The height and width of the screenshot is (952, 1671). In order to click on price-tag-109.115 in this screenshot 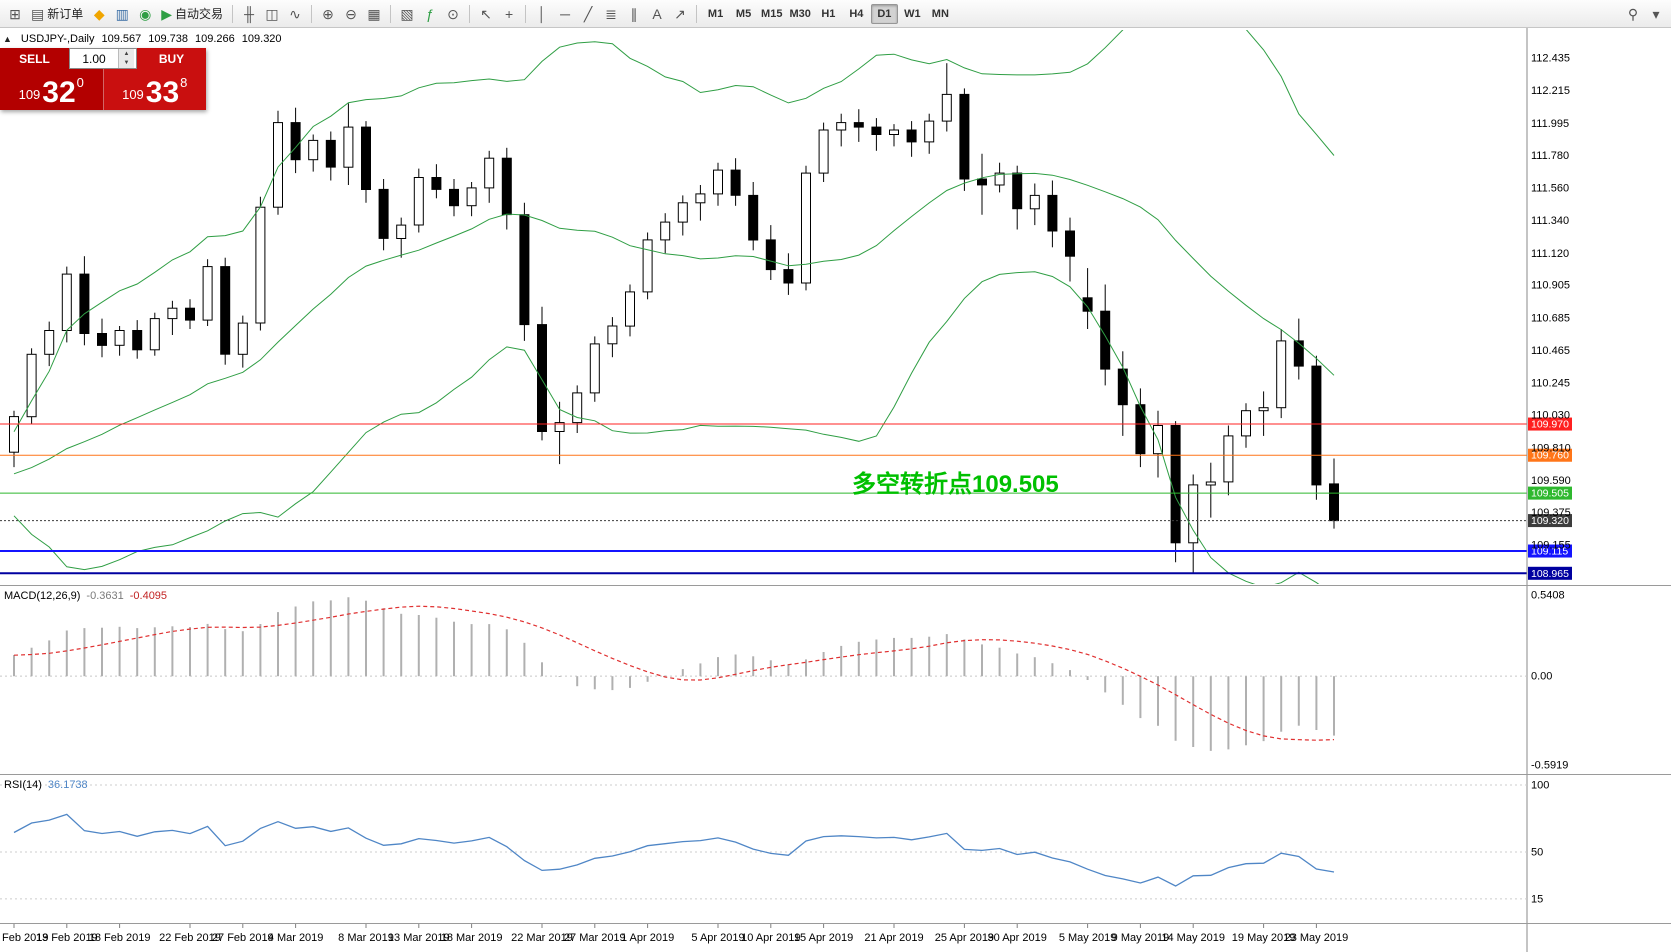, I will do `click(1550, 551)`.